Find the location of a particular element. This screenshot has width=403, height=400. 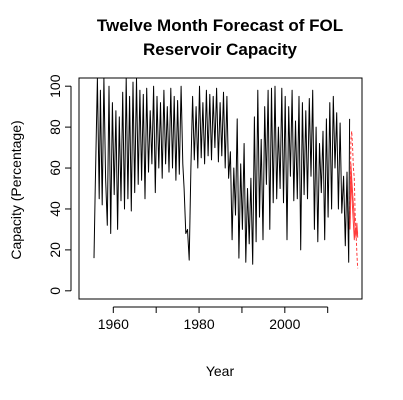

x-axis: 1960 1980 2000 is located at coordinates (213, 319).